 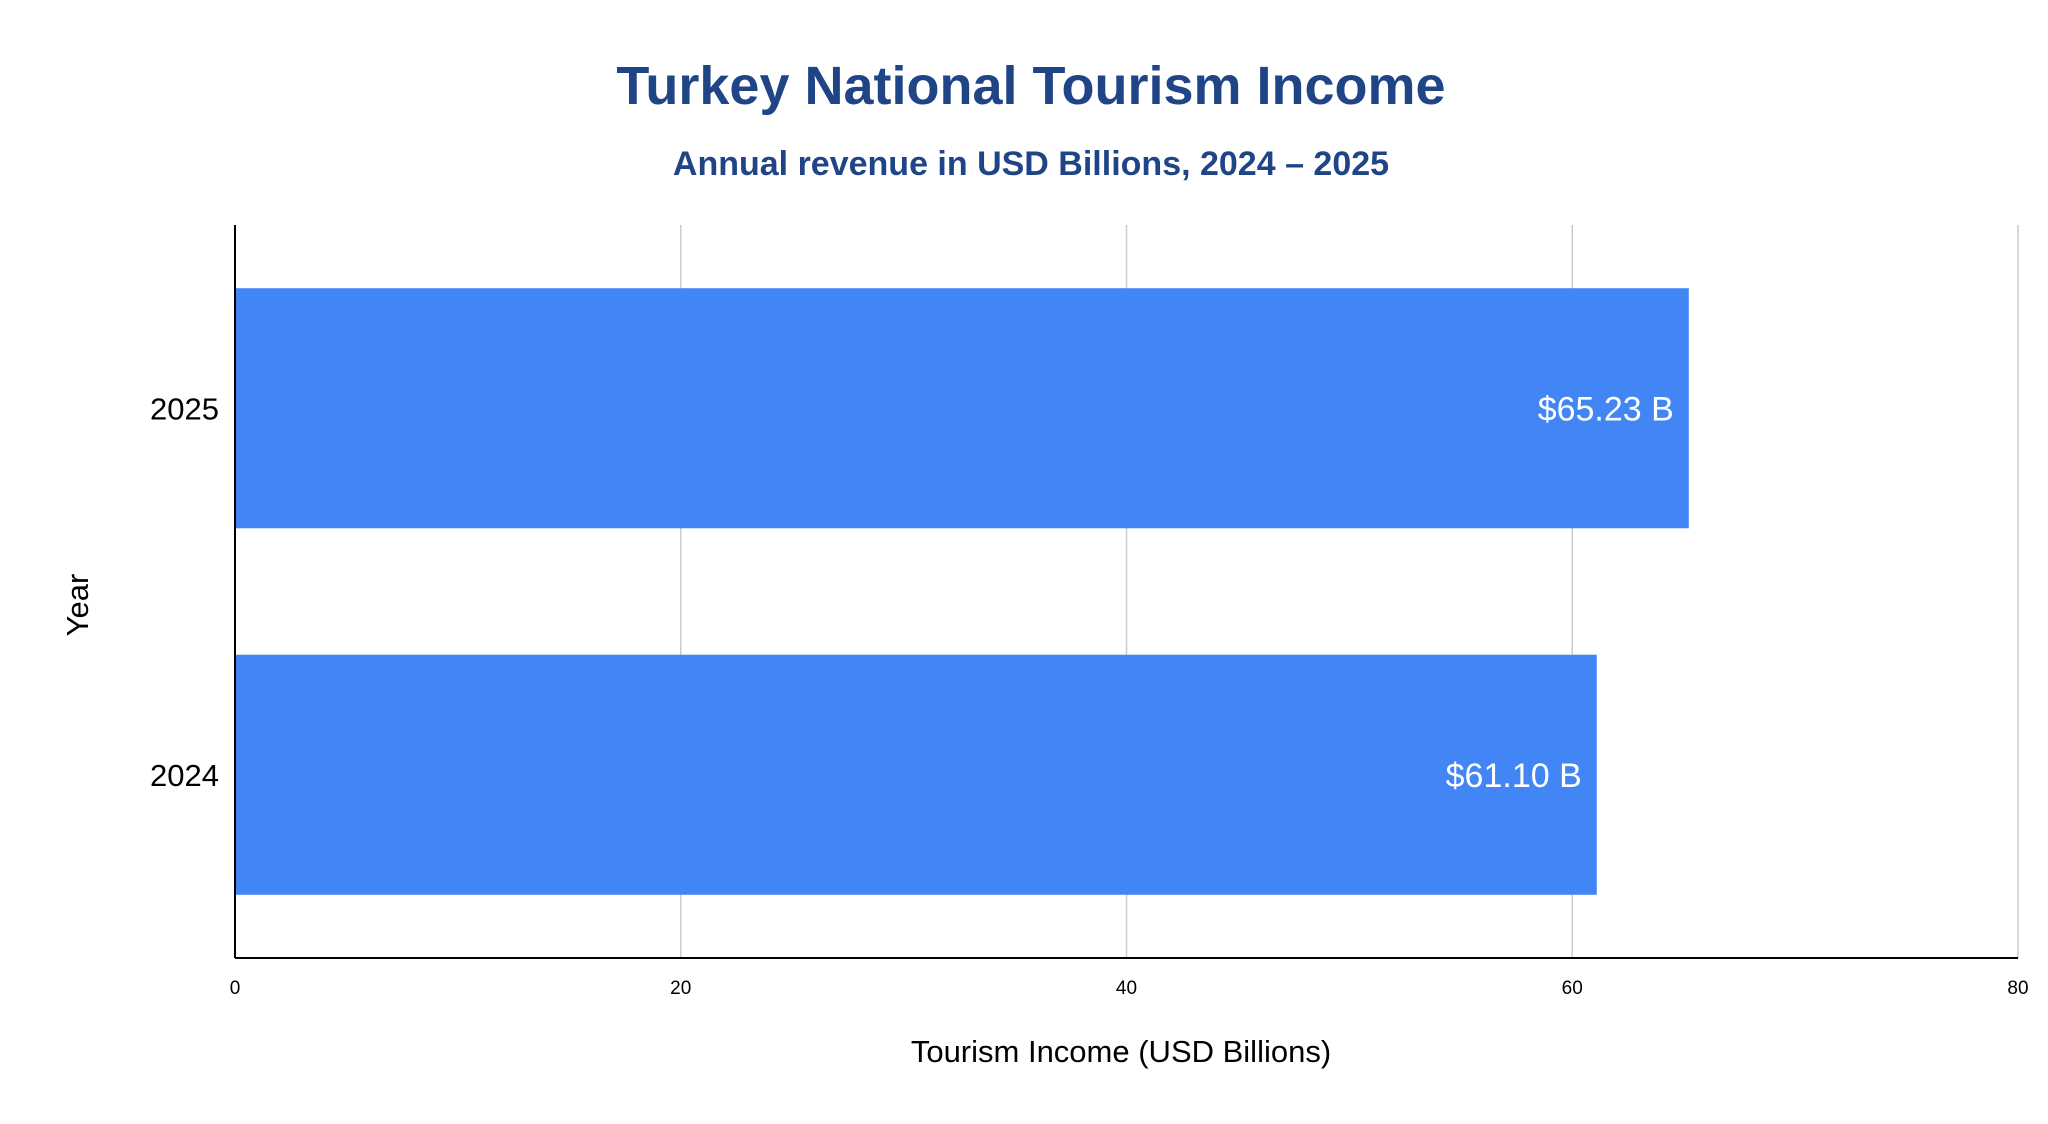 I want to click on bar-2024, so click(x=916, y=774).